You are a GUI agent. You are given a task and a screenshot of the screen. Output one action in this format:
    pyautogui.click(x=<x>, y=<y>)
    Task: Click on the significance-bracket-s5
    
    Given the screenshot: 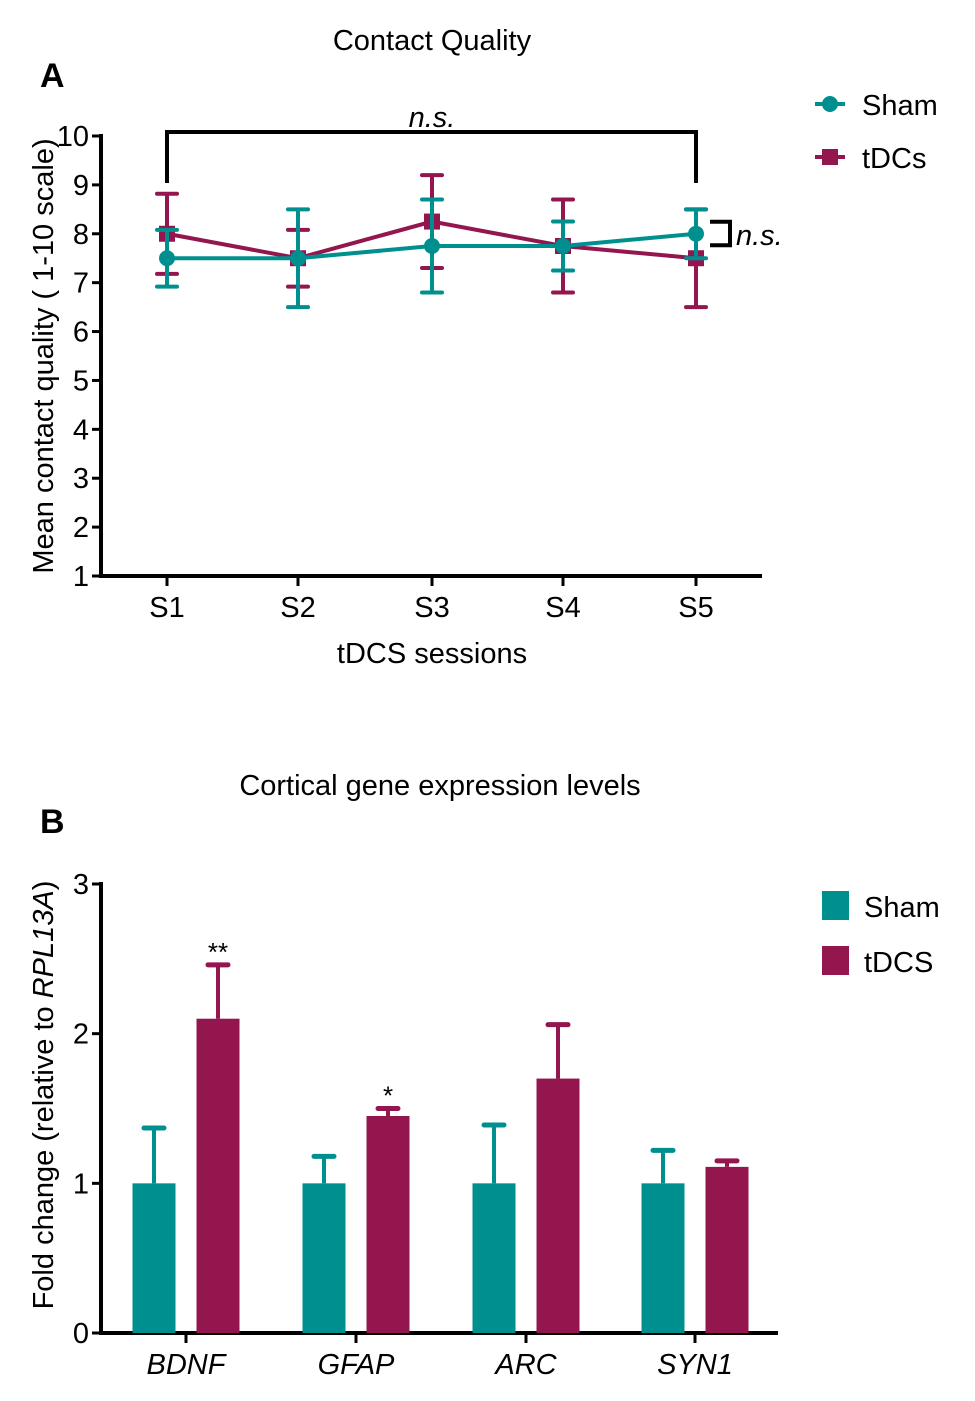 What is the action you would take?
    pyautogui.click(x=721, y=233)
    